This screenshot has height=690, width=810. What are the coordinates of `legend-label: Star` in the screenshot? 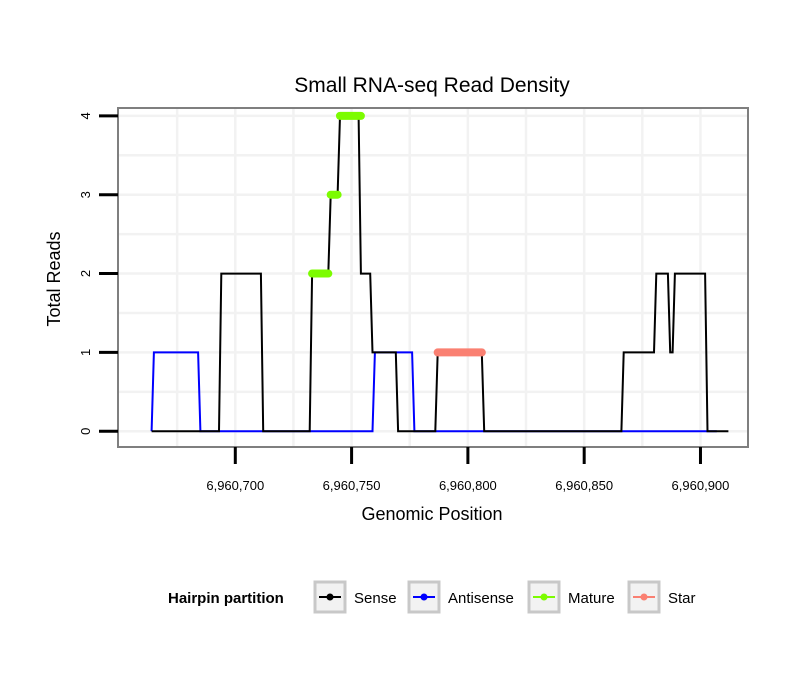 It's located at (682, 598).